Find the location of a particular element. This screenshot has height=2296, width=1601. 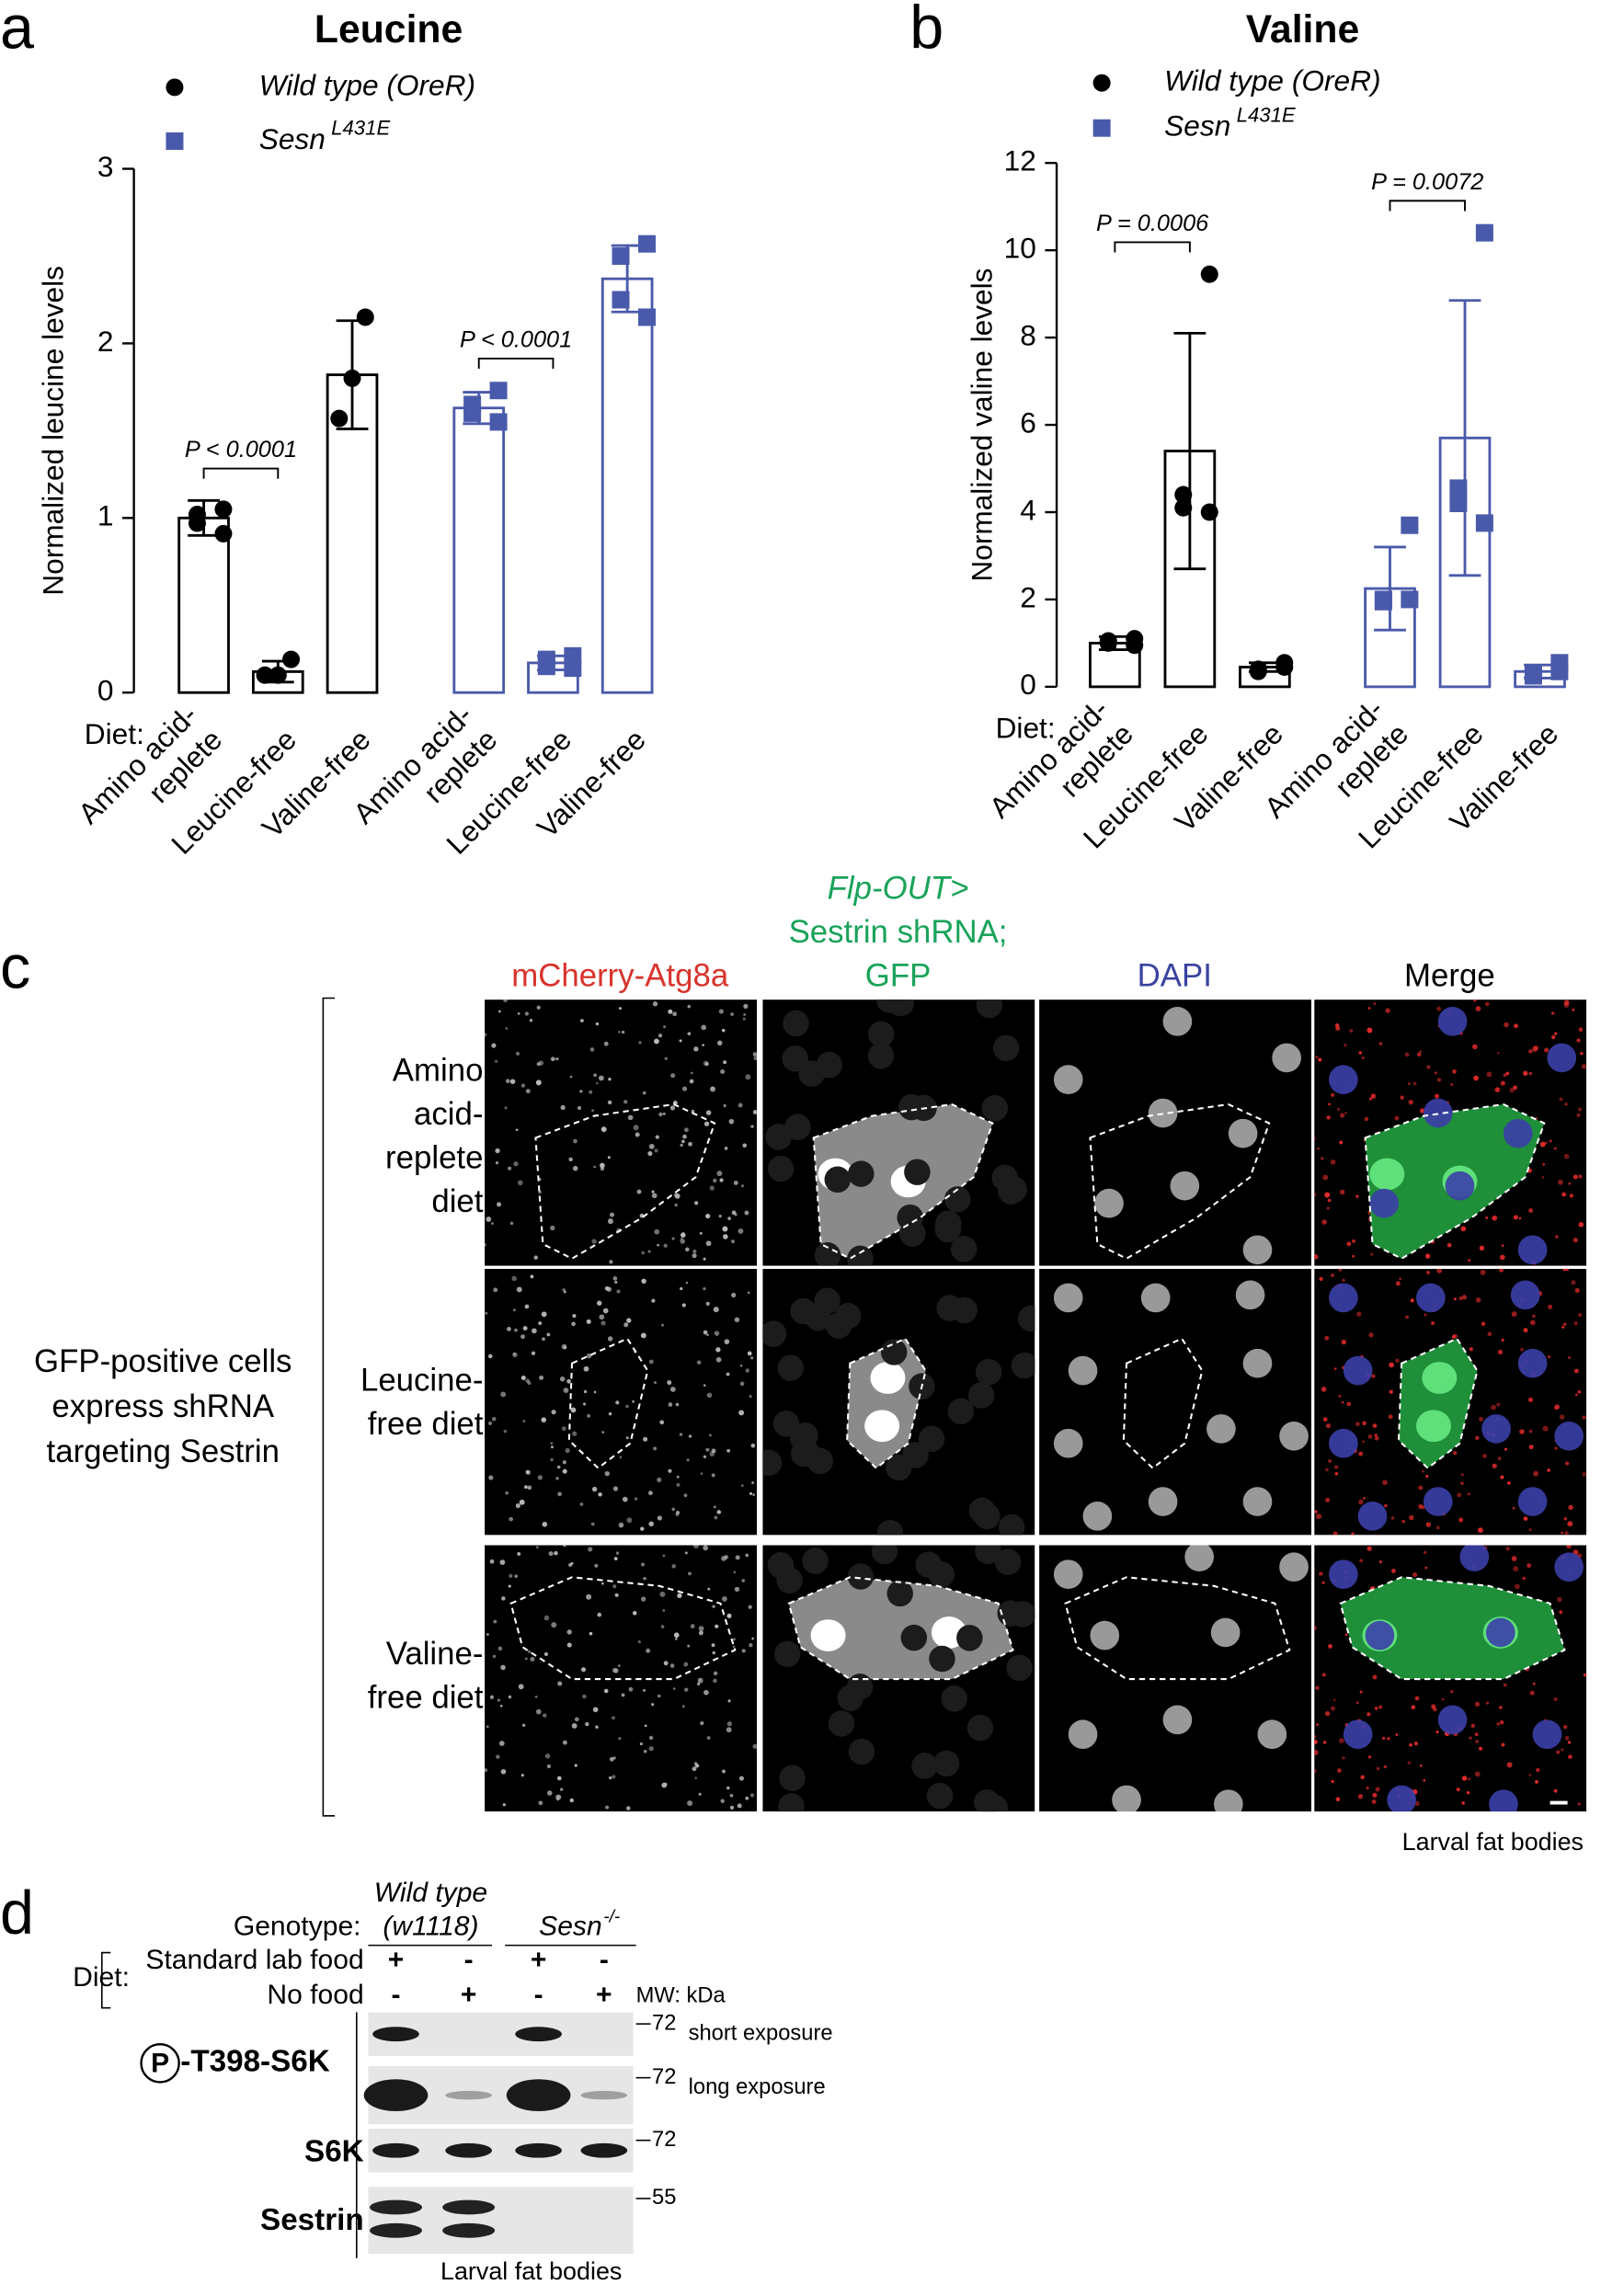

row-label: Leucine- is located at coordinates (421, 1380).